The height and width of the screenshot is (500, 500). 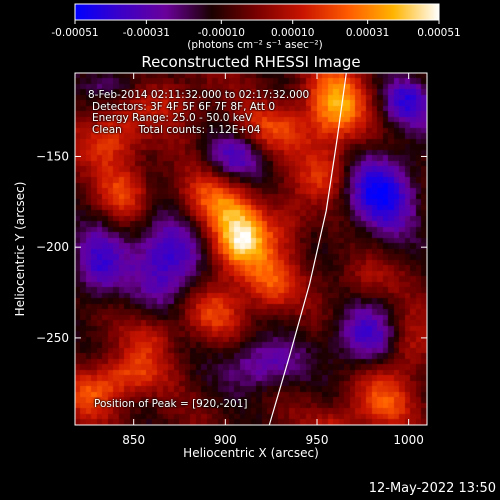 I want to click on colorbar-tick-label: -0.00051, so click(x=74, y=33).